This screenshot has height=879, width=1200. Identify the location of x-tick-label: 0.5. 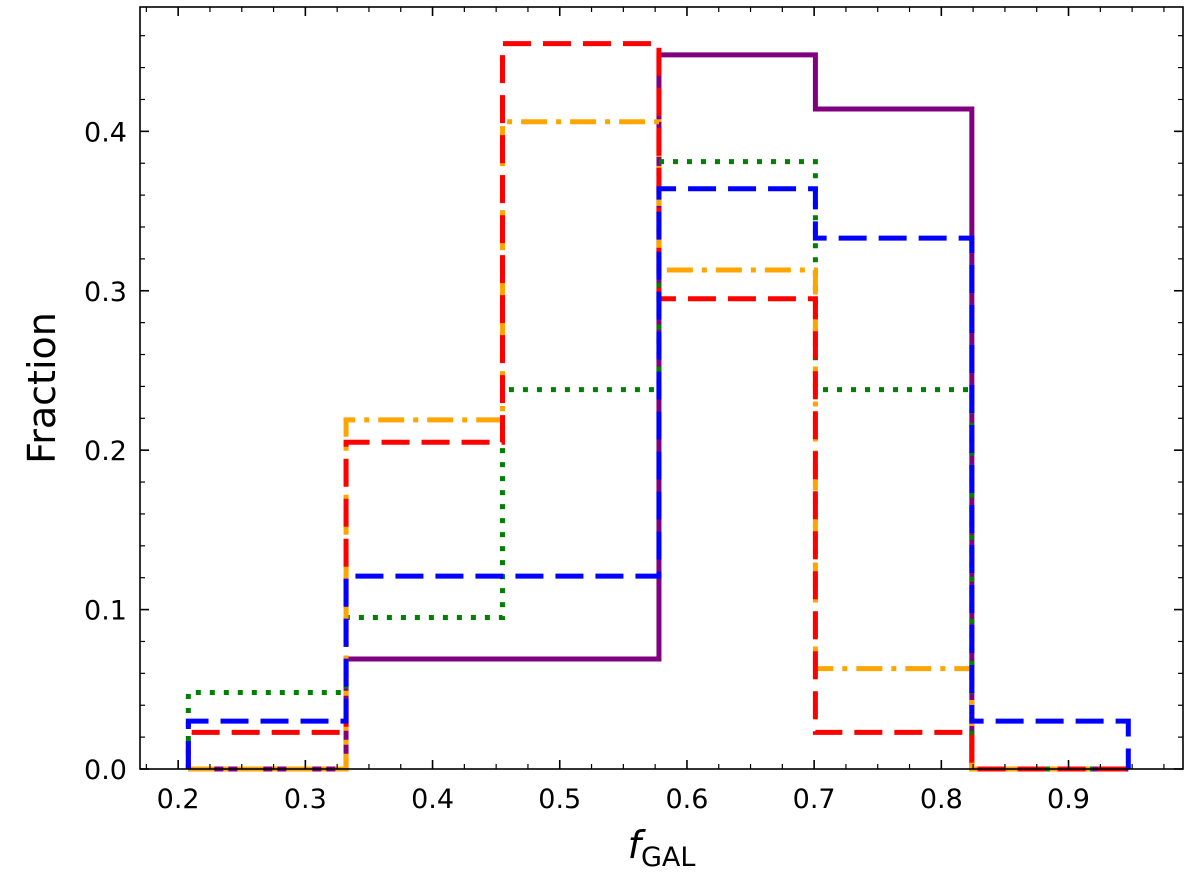
(559, 799).